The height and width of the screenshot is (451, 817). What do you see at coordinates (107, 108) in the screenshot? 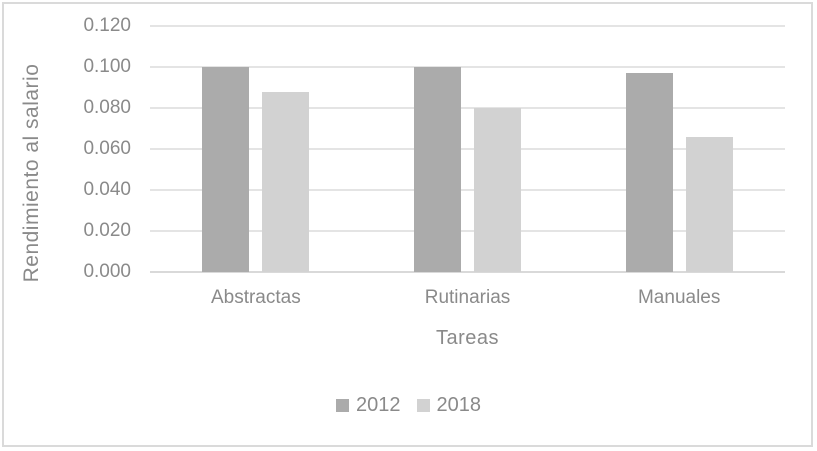
I see `y-tick-label: 0.080` at bounding box center [107, 108].